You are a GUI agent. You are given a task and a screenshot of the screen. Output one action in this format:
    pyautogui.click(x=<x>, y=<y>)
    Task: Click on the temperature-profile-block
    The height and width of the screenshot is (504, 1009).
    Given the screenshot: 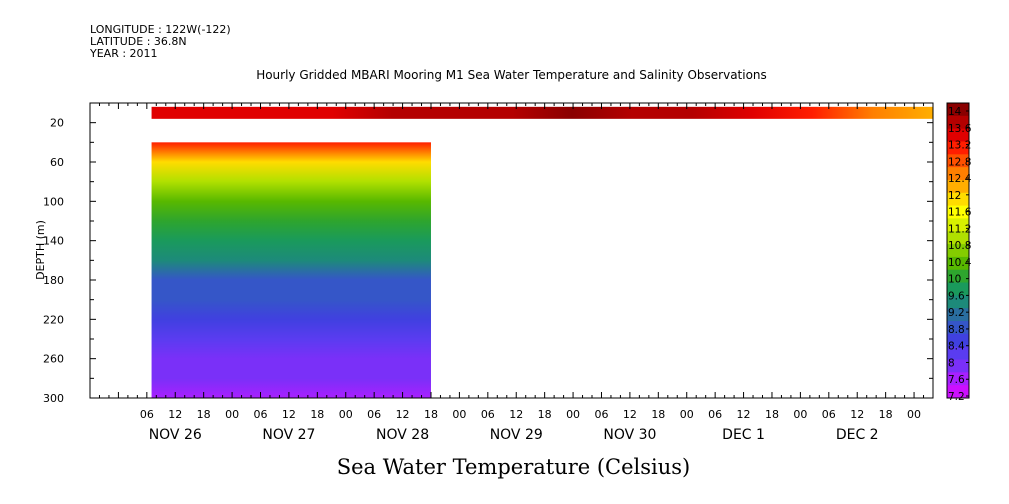 What is the action you would take?
    pyautogui.click(x=291, y=270)
    